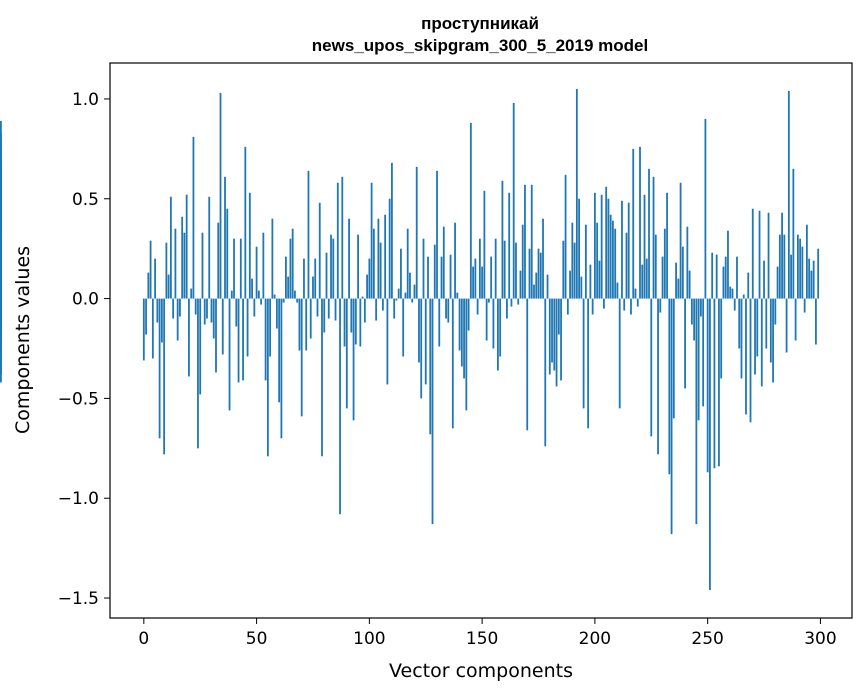 This screenshot has height=696, width=867. Describe the element at coordinates (480, 23) in the screenshot. I see `chart-title: проступникай` at that location.